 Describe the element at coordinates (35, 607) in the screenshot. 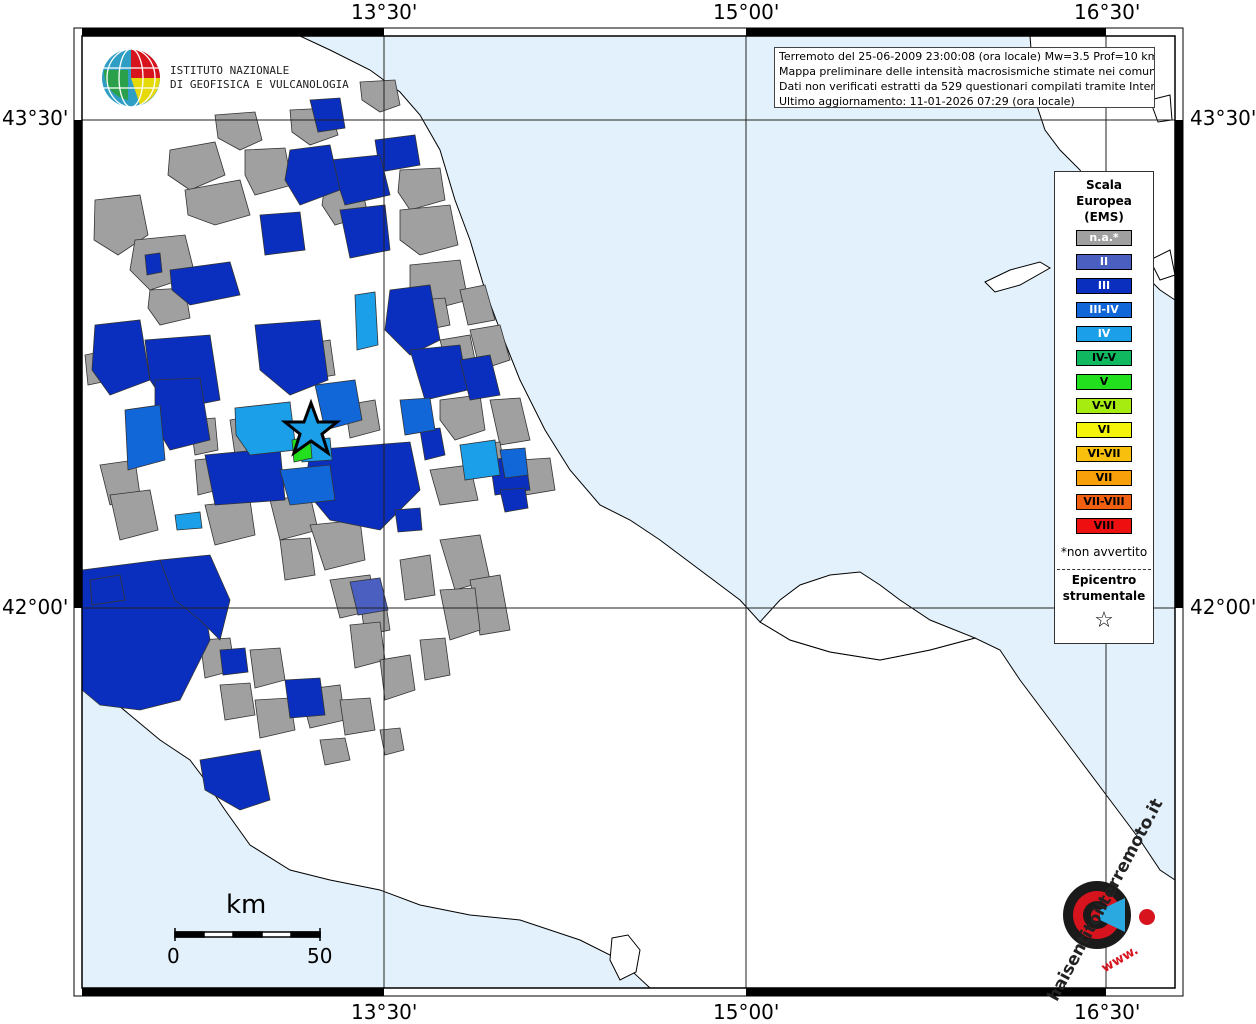

I see `tick-left-4200: 42°00'` at that location.